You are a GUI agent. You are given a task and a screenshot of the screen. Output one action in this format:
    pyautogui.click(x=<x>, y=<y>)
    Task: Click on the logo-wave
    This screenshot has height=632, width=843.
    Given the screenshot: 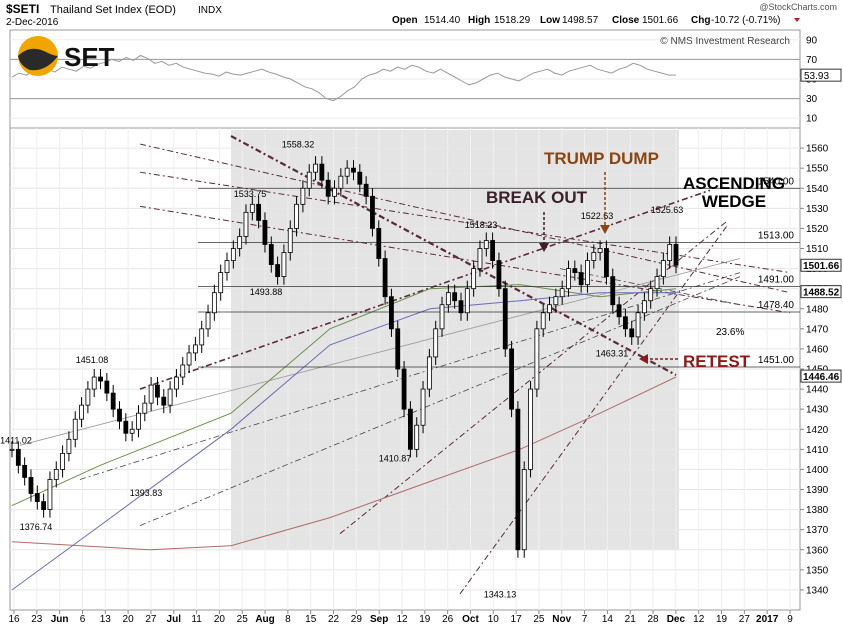 What is the action you would take?
    pyautogui.click(x=38, y=59)
    